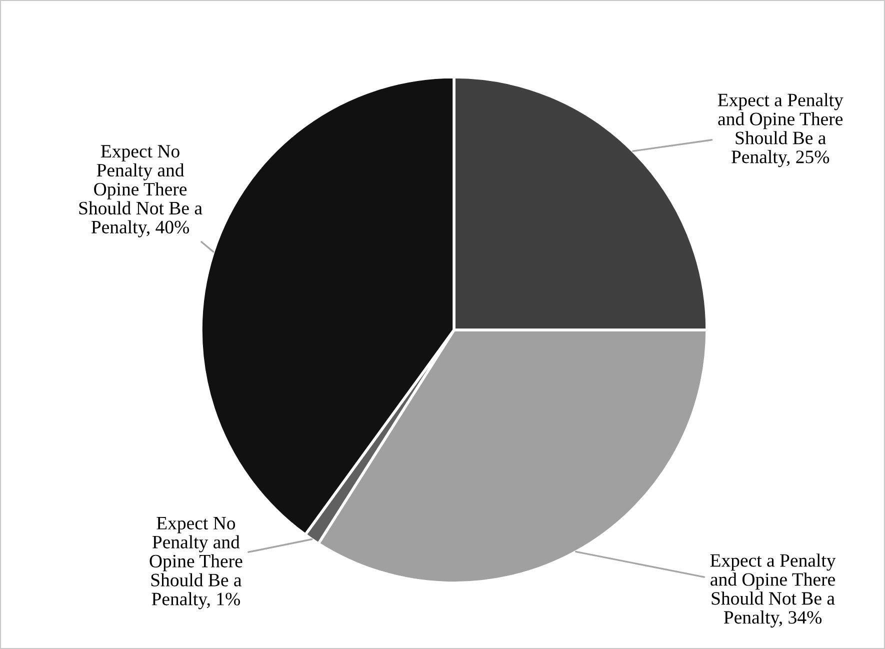 The height and width of the screenshot is (649, 885). I want to click on slice-label: Expect No Penalty and Opine There Should Not Be a Penalty, 40%, so click(140, 191).